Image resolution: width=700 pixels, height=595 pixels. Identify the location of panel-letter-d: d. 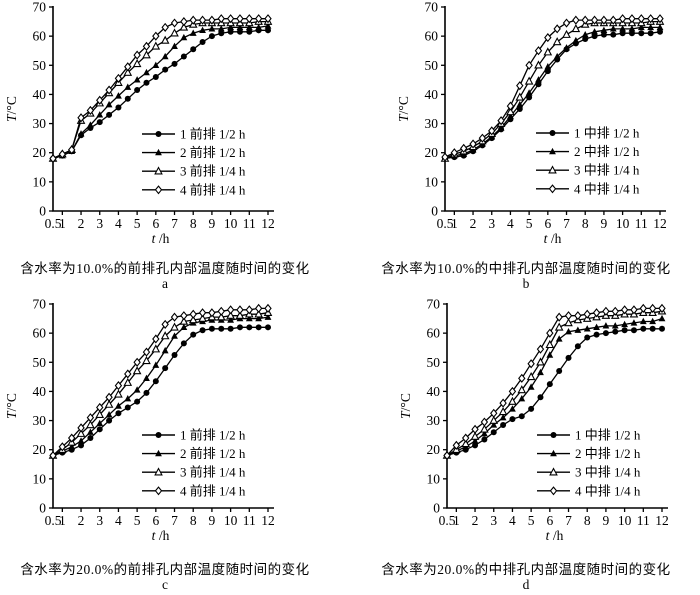
(526, 584).